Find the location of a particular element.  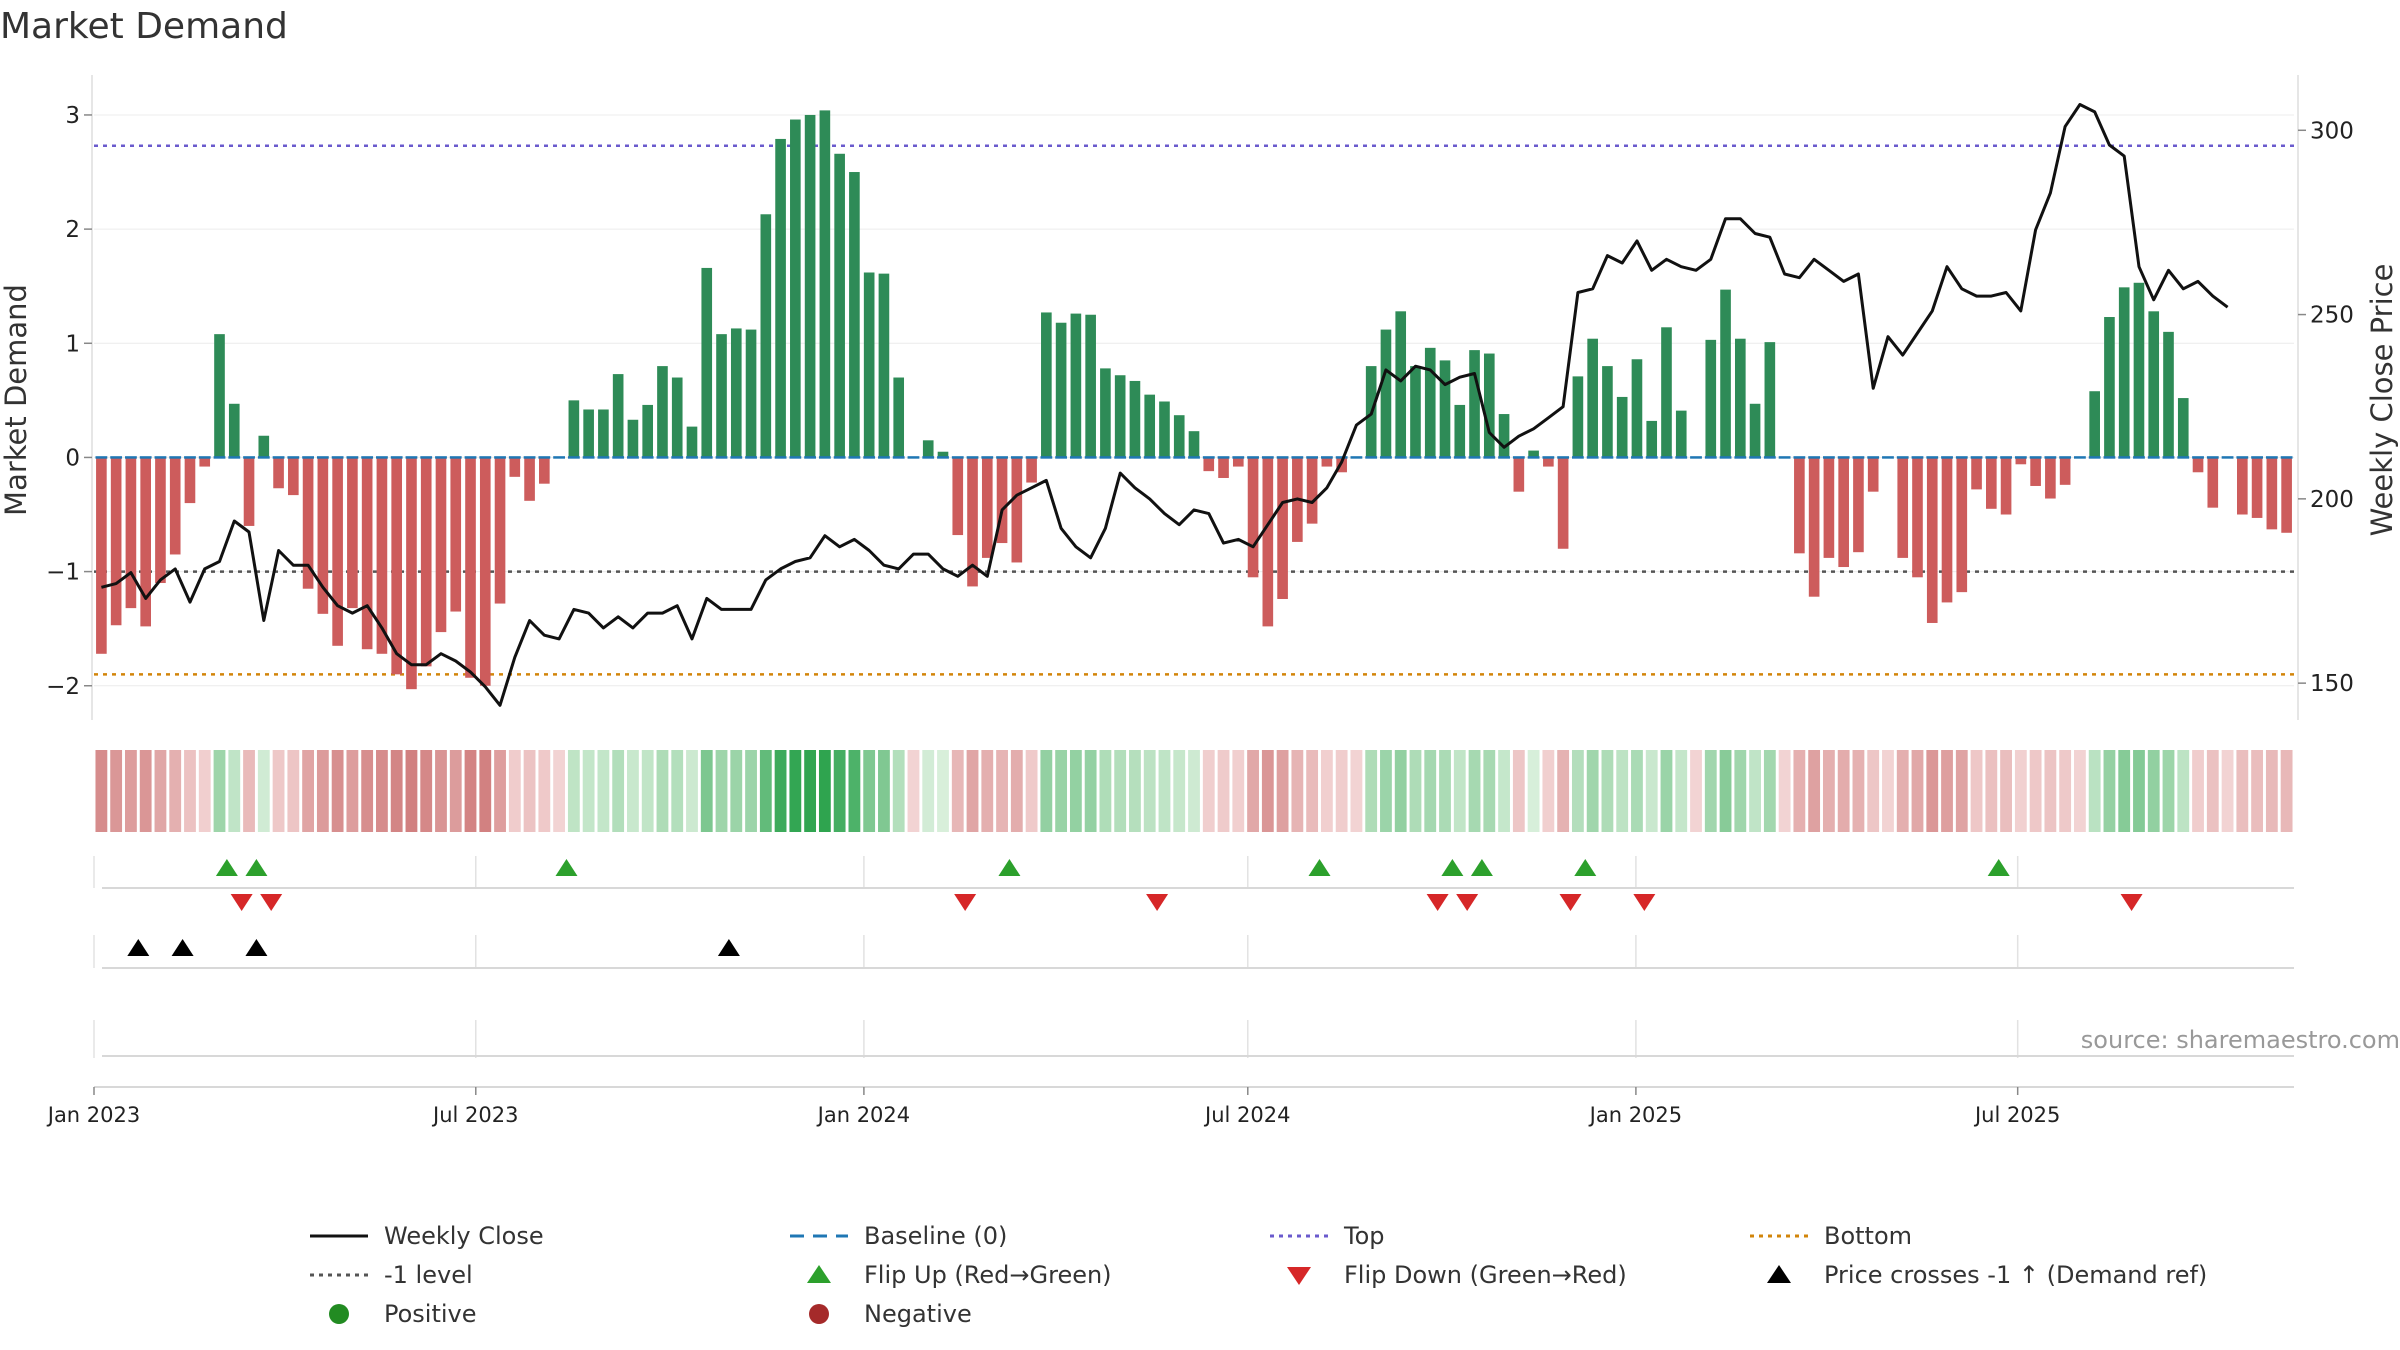

legend-item: -1 level is located at coordinates (391, 1275).